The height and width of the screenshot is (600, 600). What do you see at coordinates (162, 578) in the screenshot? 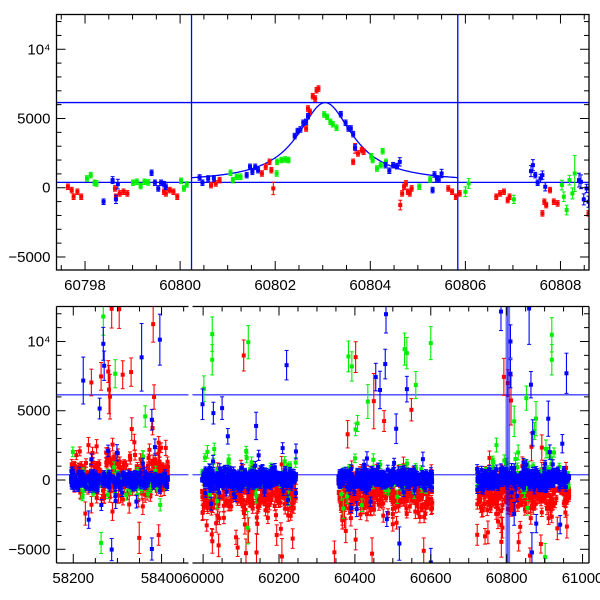
I see `x-tick-label: 58400` at bounding box center [162, 578].